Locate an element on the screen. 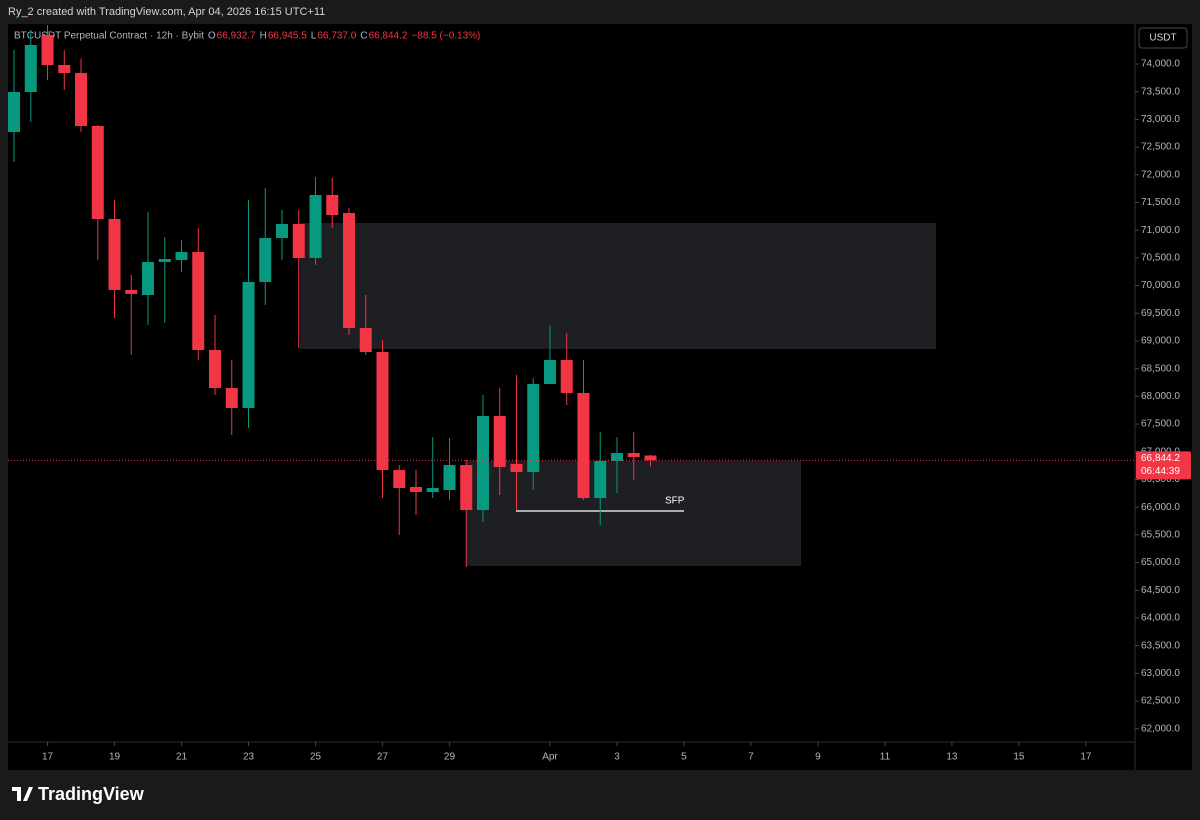 Image resolution: width=1200 pixels, height=820 pixels. legend-value: 66,737.0 is located at coordinates (336, 36).